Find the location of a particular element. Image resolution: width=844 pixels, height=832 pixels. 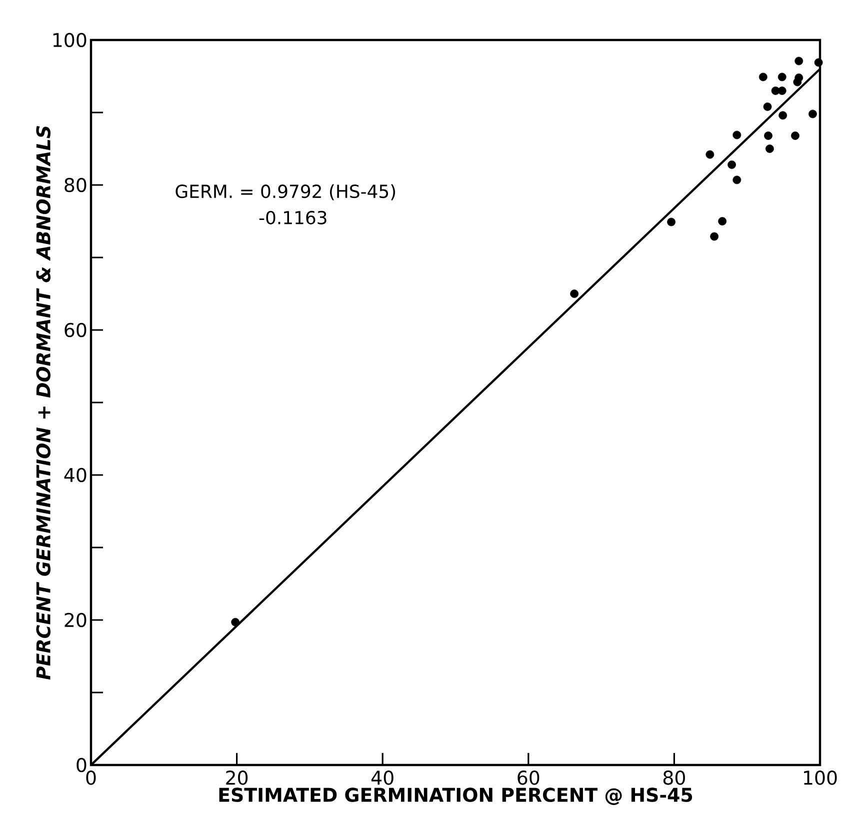

x-tick-label: 80 is located at coordinates (674, 777).